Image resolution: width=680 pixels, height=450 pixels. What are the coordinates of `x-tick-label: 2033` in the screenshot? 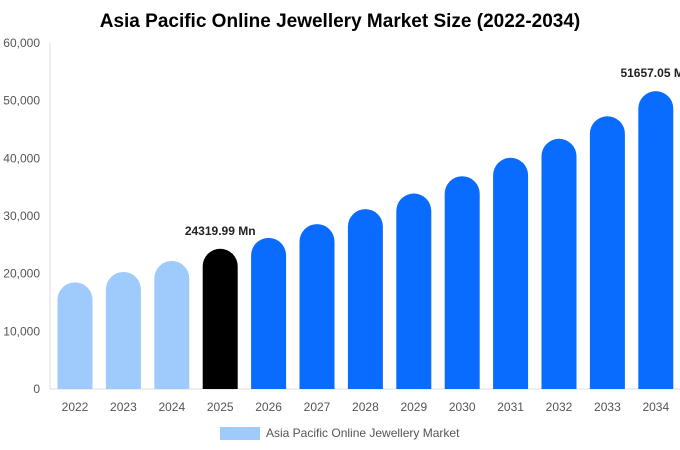 It's located at (607, 407).